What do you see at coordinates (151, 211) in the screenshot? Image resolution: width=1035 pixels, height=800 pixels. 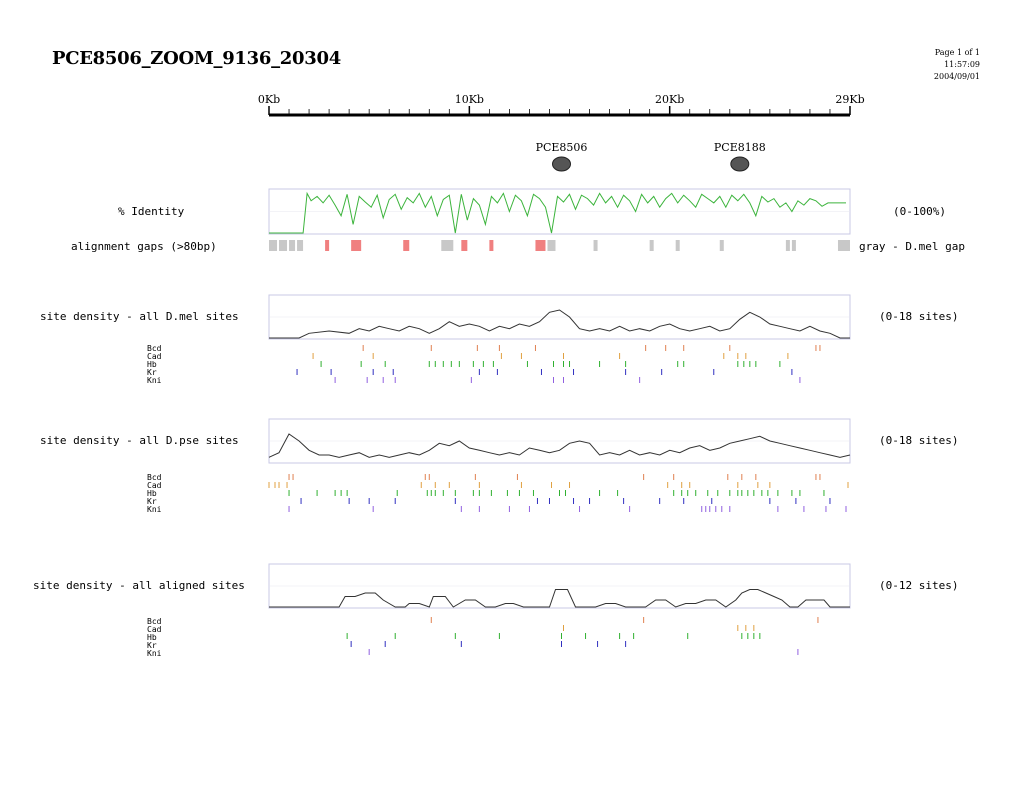 I see `identity-label: % Identity` at bounding box center [151, 211].